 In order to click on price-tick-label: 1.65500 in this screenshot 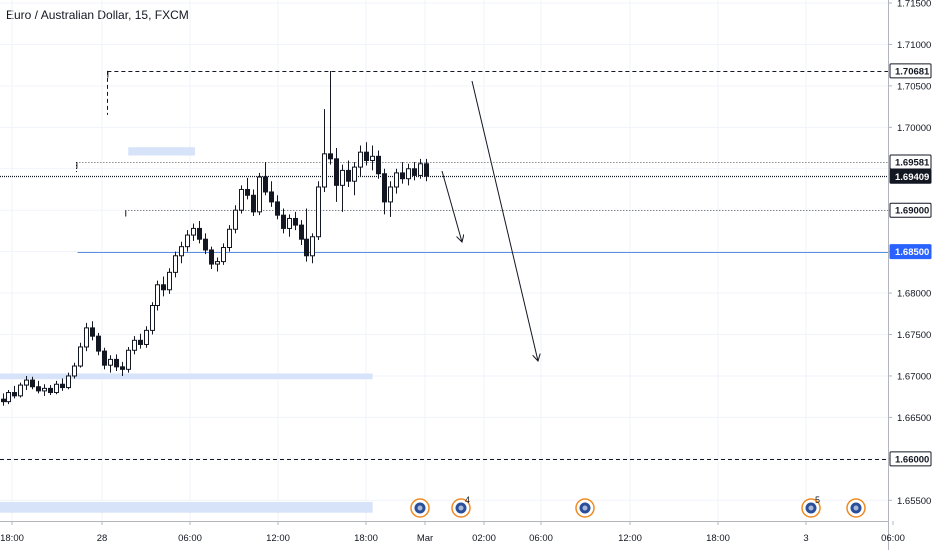, I will do `click(914, 501)`.